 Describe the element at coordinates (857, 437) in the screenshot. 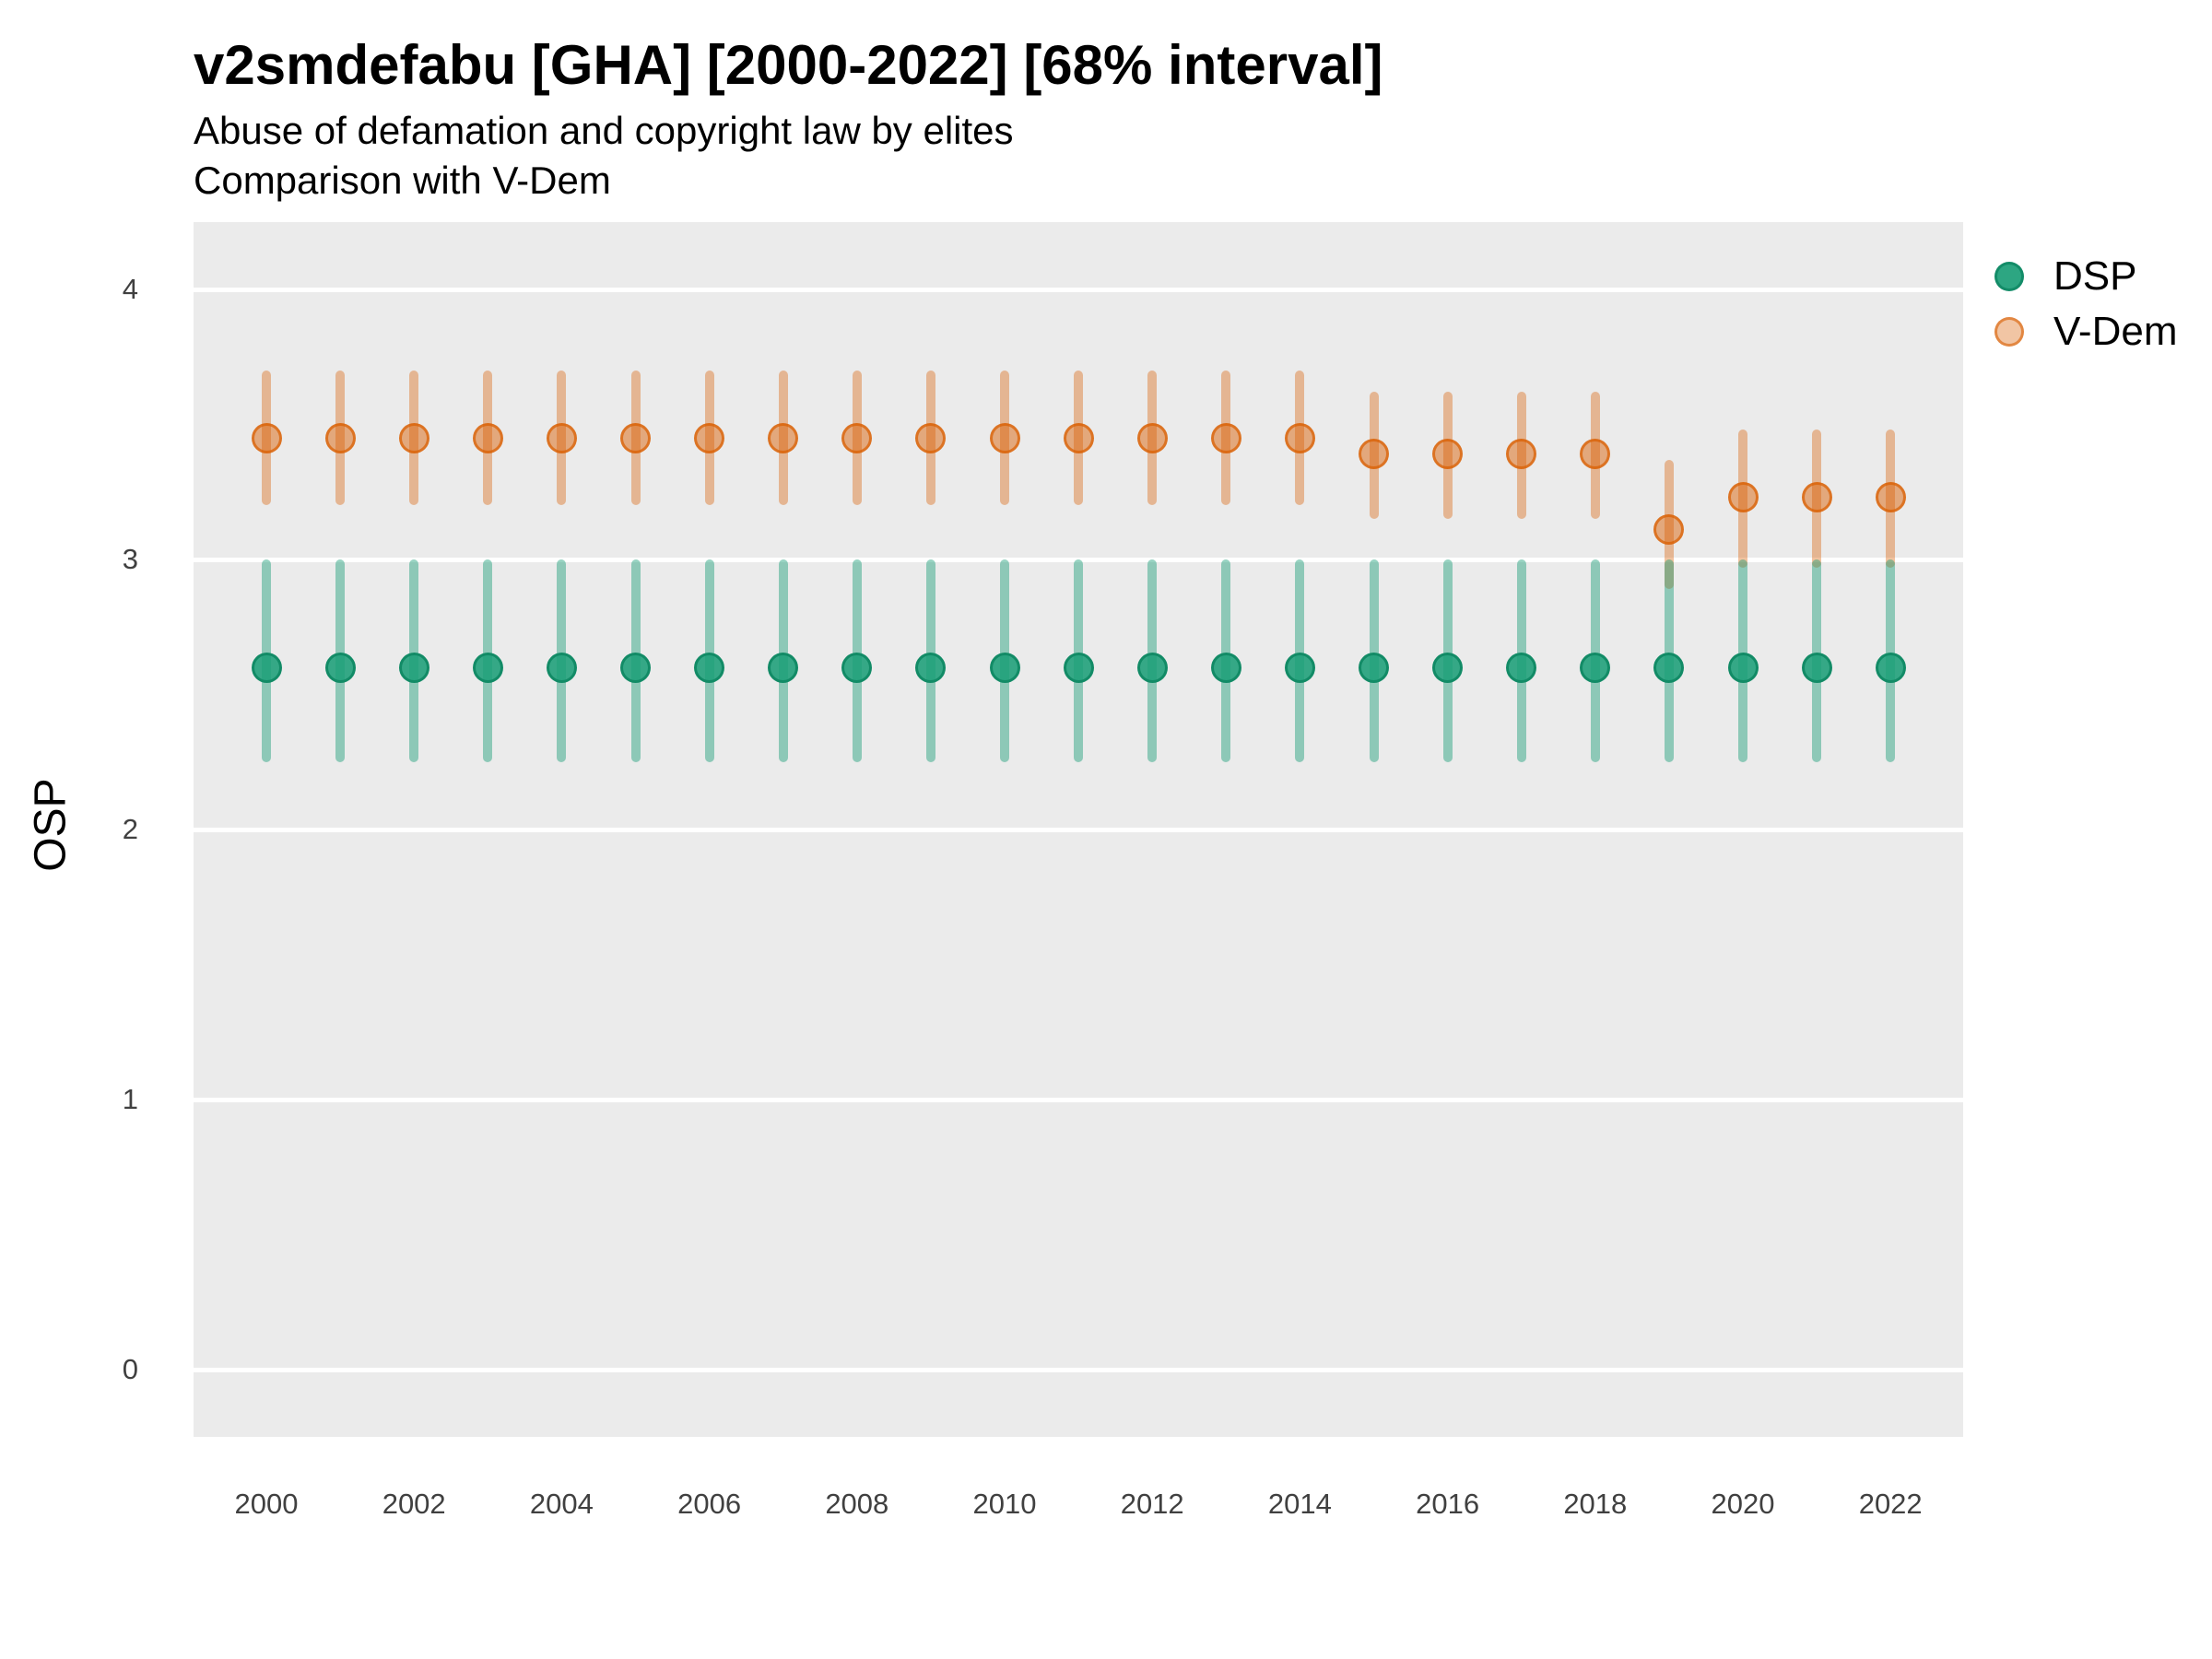

I see `vdem-point-2008` at that location.